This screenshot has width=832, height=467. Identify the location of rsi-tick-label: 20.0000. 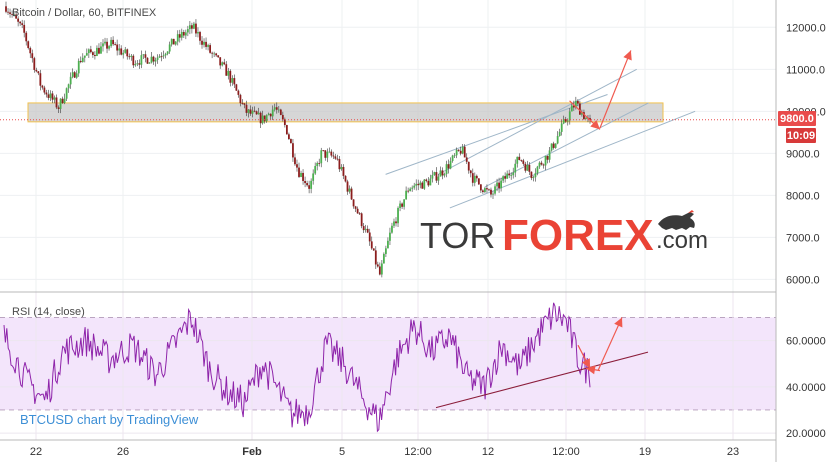
(806, 434).